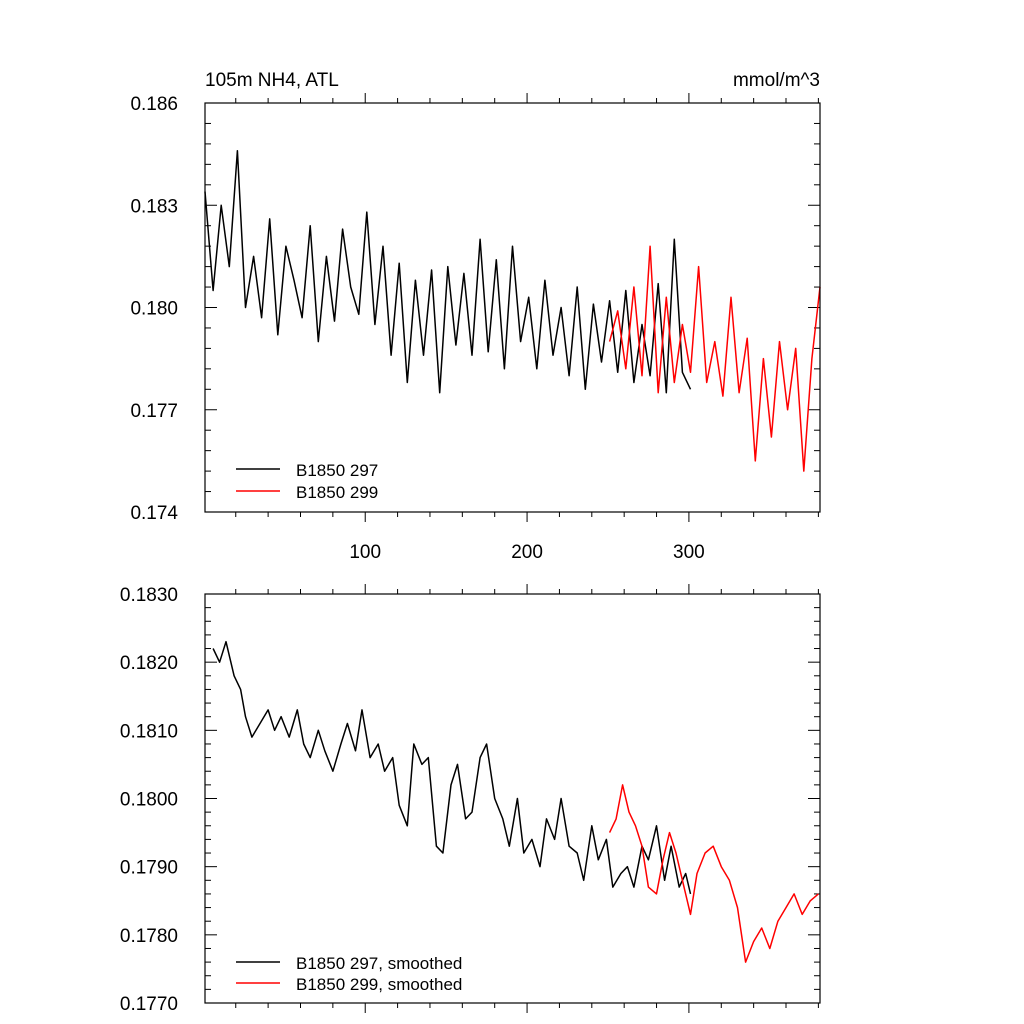 The width and height of the screenshot is (1024, 1024). What do you see at coordinates (149, 1004) in the screenshot?
I see `bottom-ytick-label: 0.1770` at bounding box center [149, 1004].